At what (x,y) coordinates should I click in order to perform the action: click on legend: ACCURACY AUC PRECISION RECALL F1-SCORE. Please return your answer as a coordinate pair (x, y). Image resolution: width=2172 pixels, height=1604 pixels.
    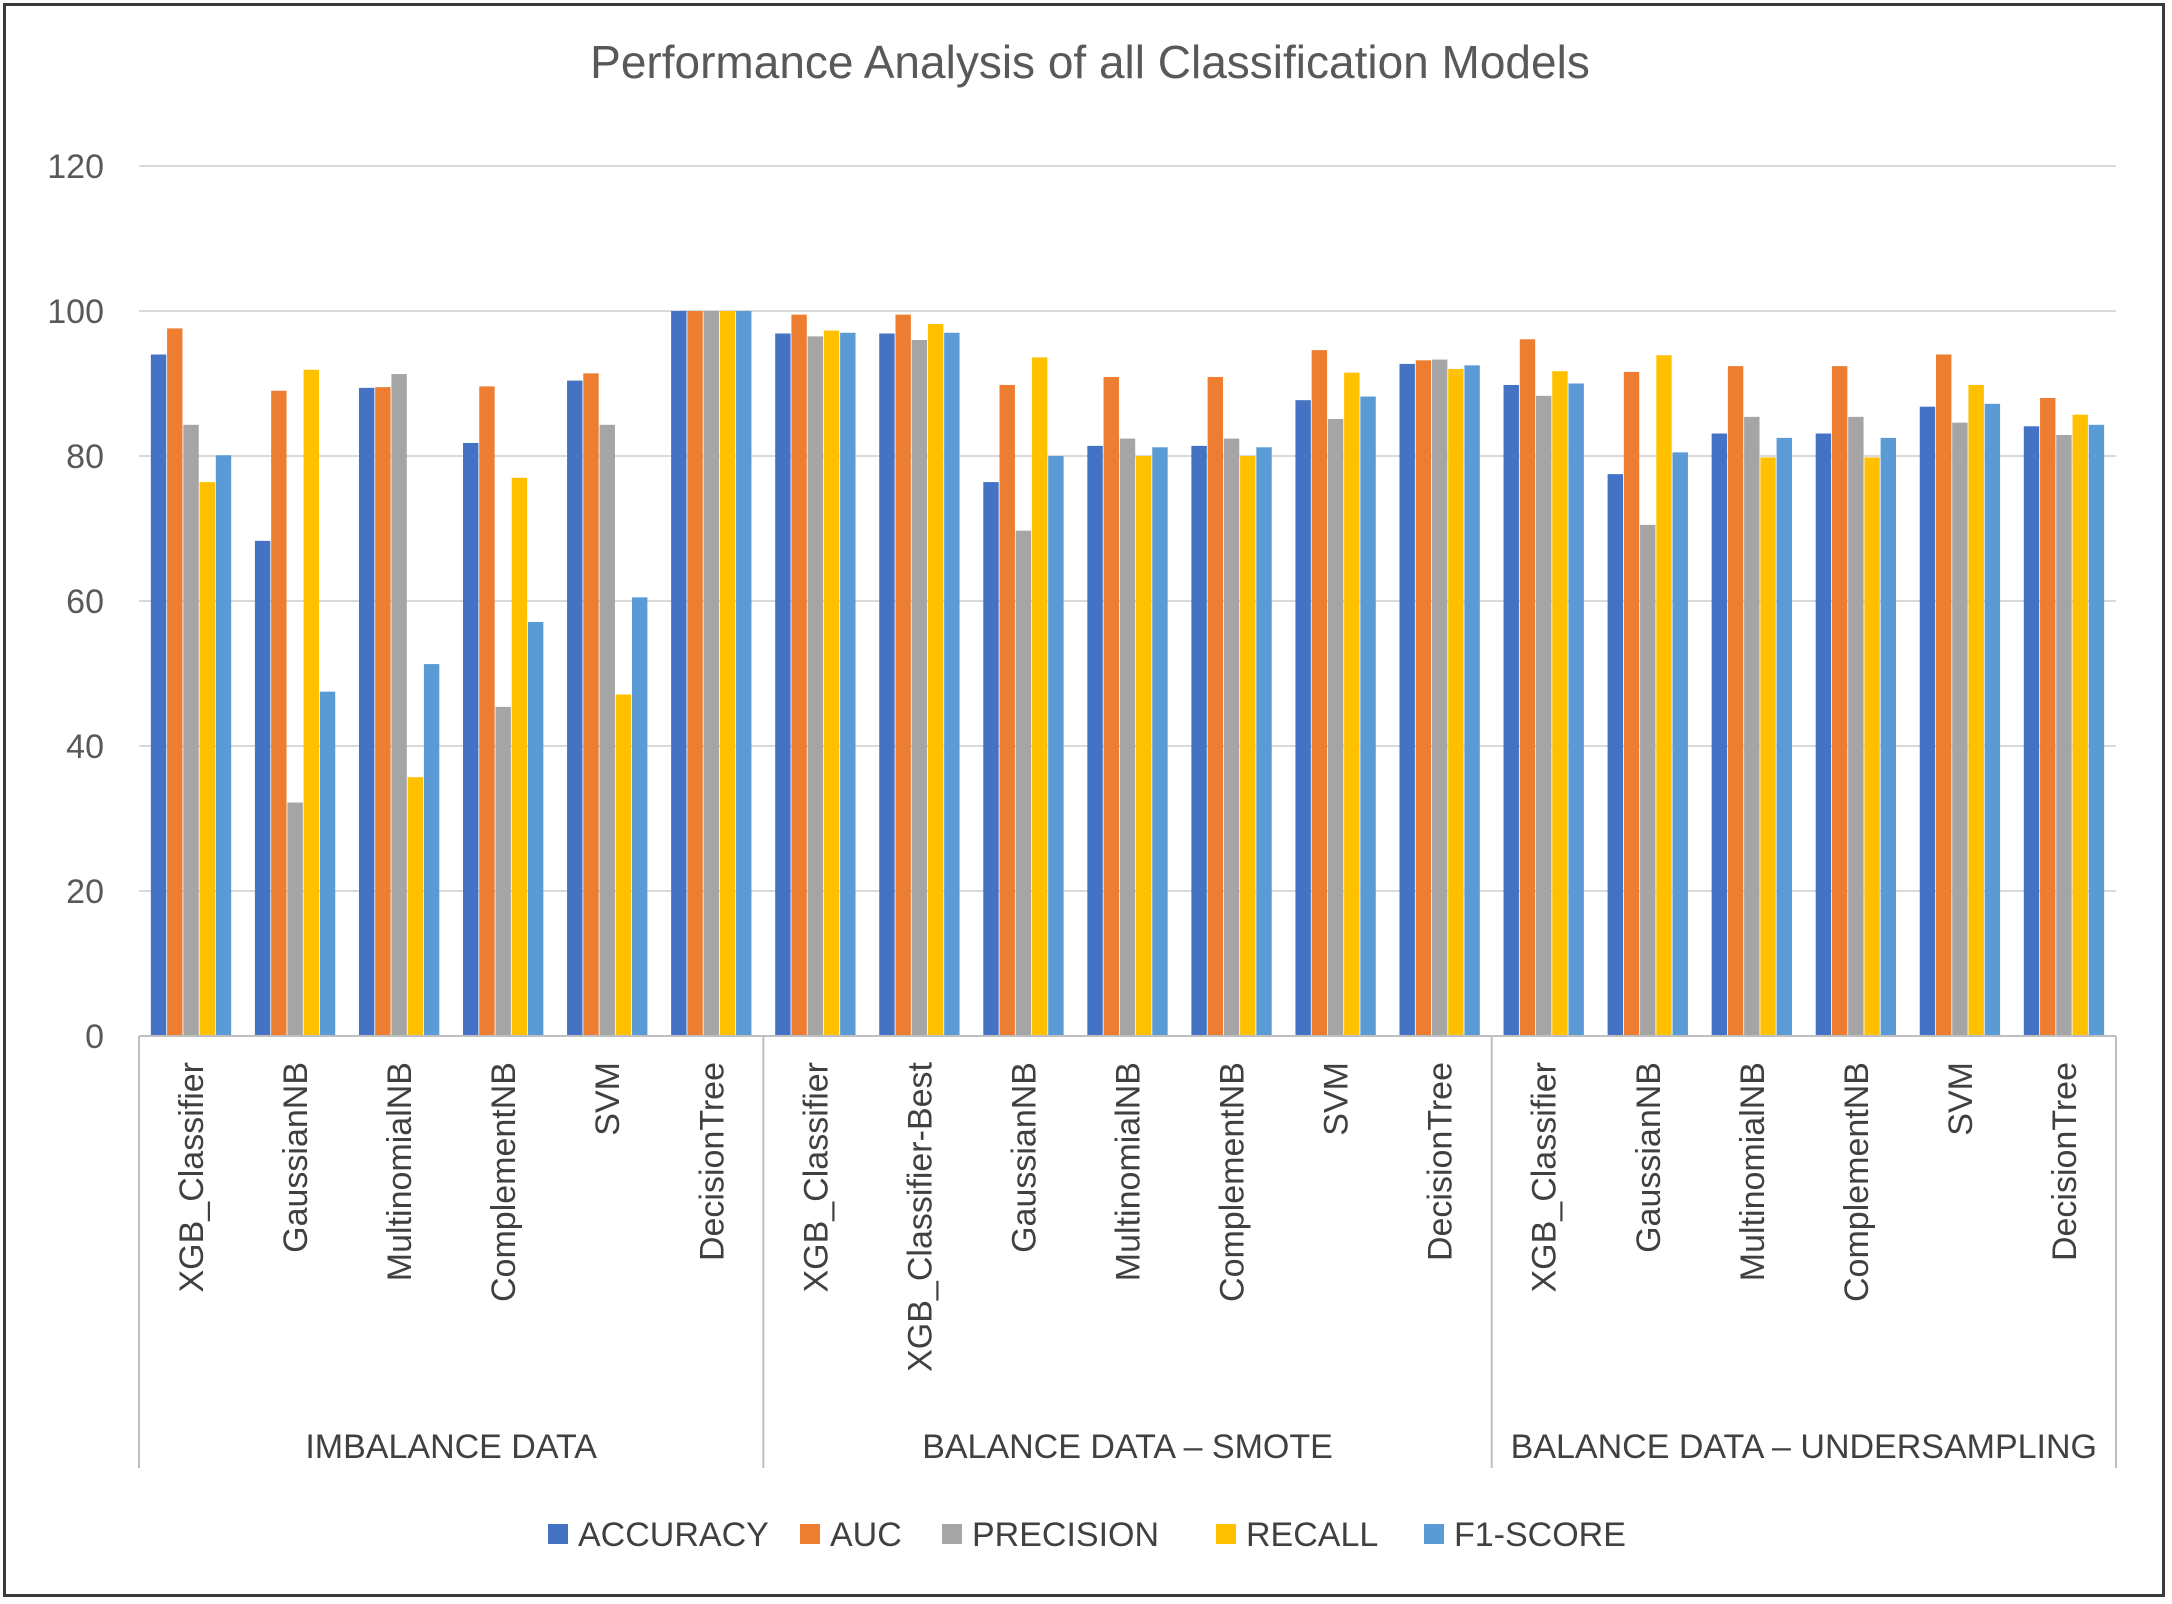
    Looking at the image, I should click on (1087, 1535).